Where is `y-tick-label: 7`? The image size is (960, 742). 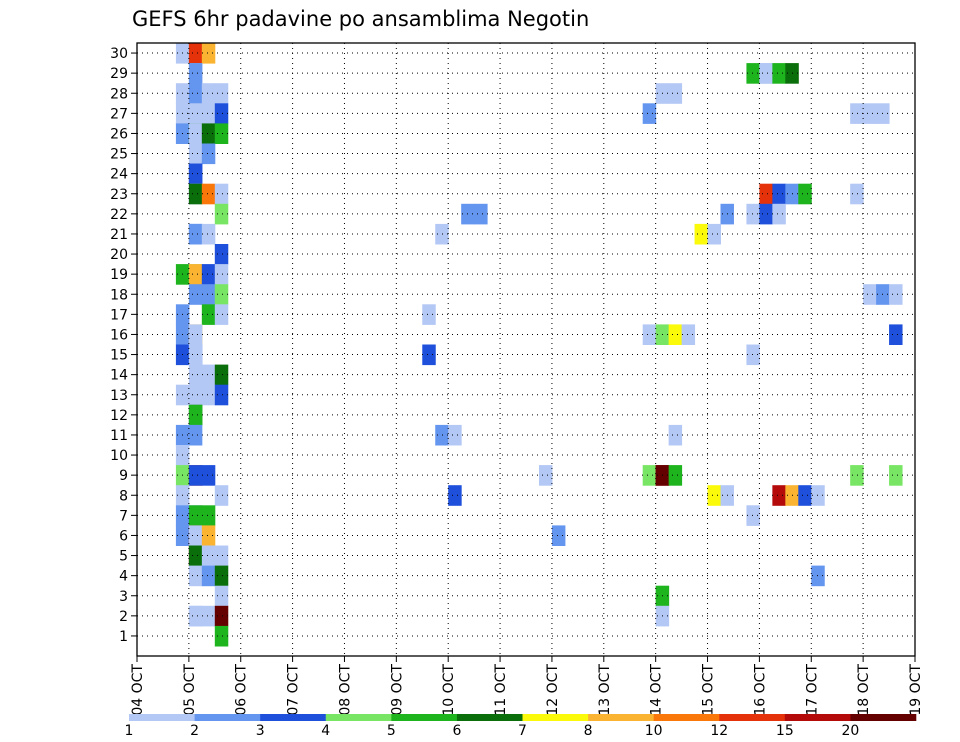
y-tick-label: 7 is located at coordinates (123, 516).